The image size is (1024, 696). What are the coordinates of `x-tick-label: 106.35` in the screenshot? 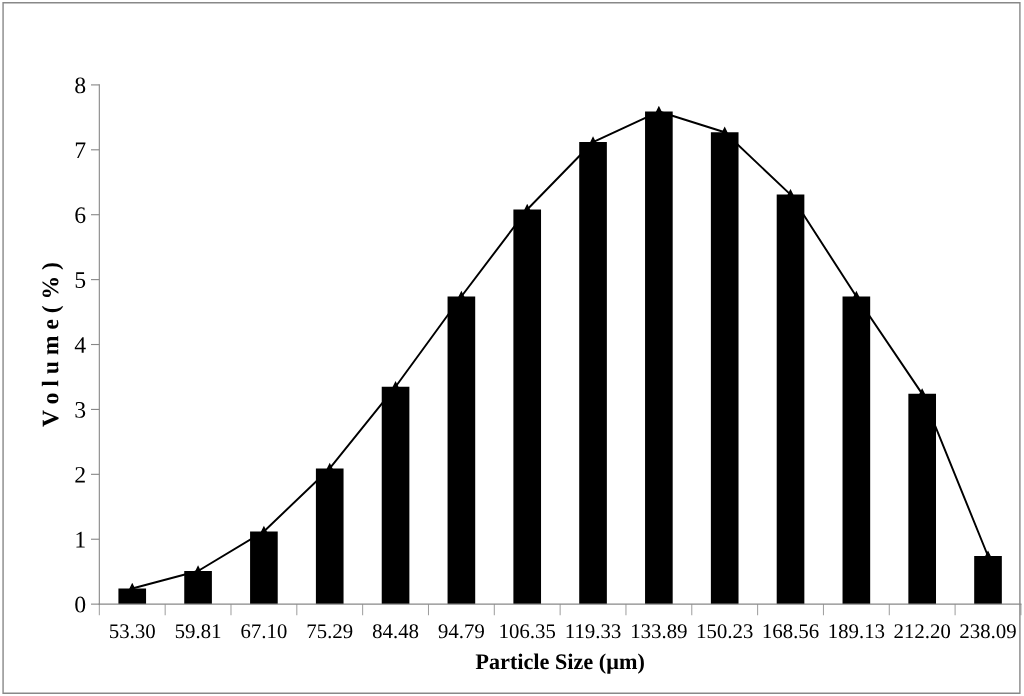 It's located at (528, 631).